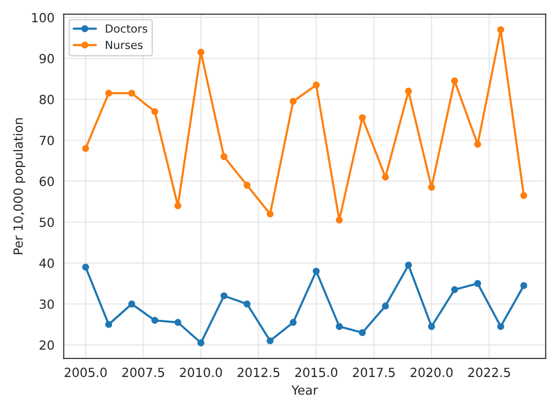 The image size is (554, 405). What do you see at coordinates (85, 373) in the screenshot?
I see `x-tick-label: 2005.0` at bounding box center [85, 373].